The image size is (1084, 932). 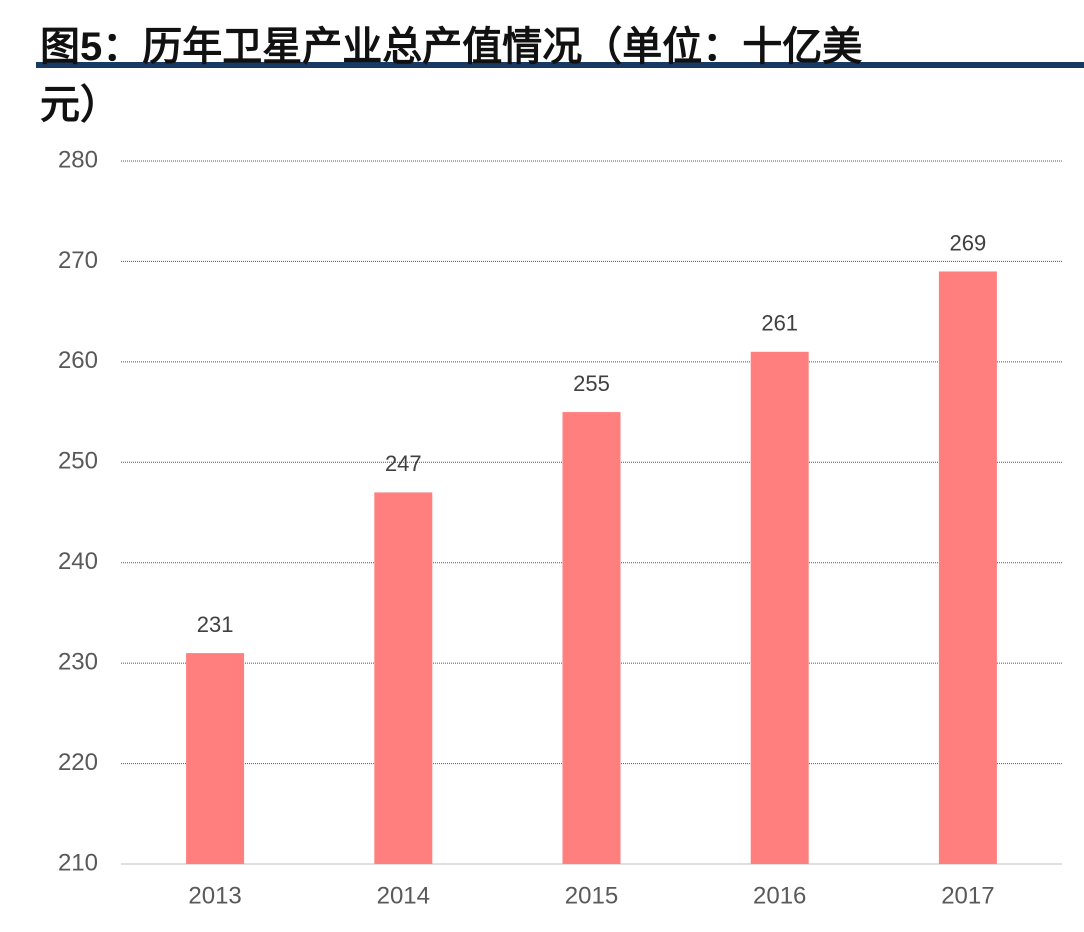 What do you see at coordinates (214, 895) in the screenshot?
I see `x-tick-label: 2013` at bounding box center [214, 895].